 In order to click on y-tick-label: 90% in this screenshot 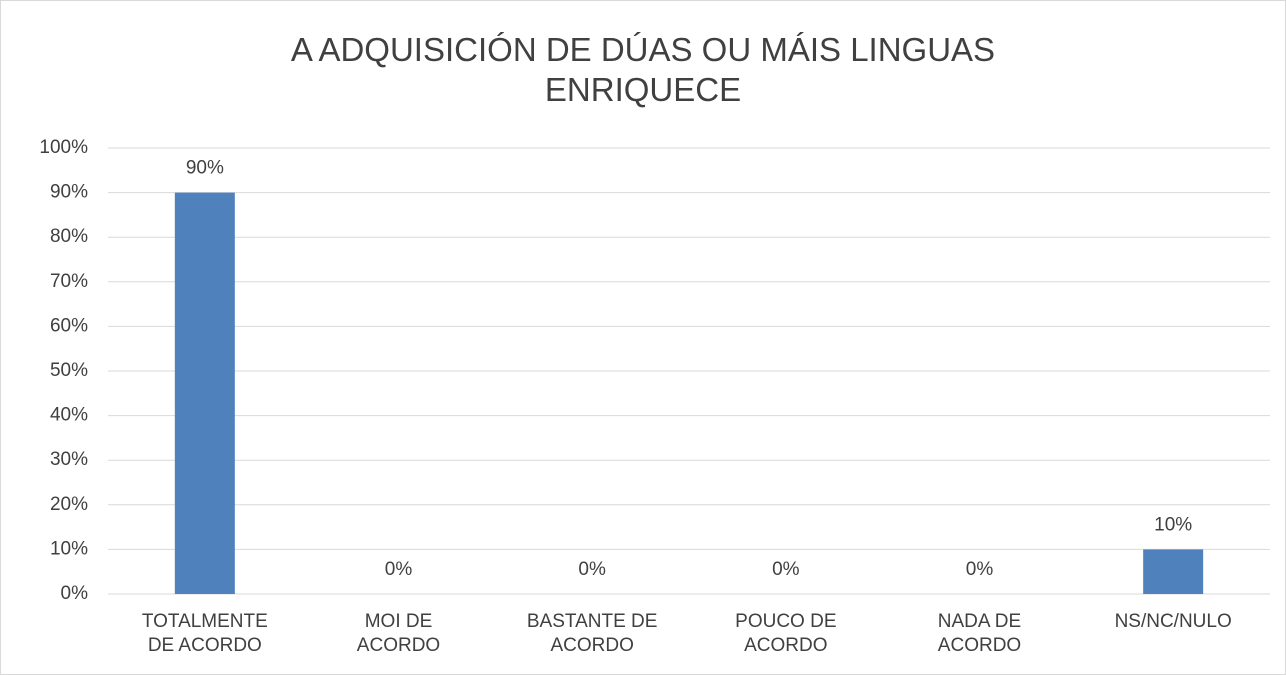, I will do `click(69, 192)`.